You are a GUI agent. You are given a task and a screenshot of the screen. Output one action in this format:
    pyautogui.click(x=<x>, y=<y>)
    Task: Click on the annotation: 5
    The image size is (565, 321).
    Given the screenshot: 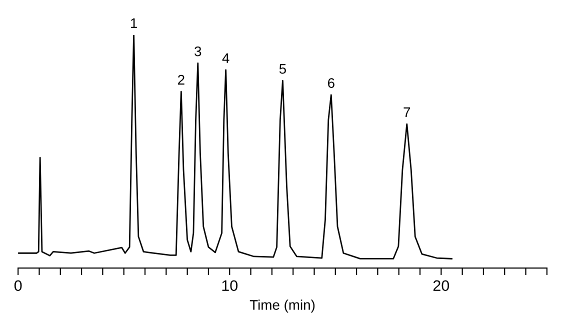 What is the action you would take?
    pyautogui.click(x=282, y=69)
    